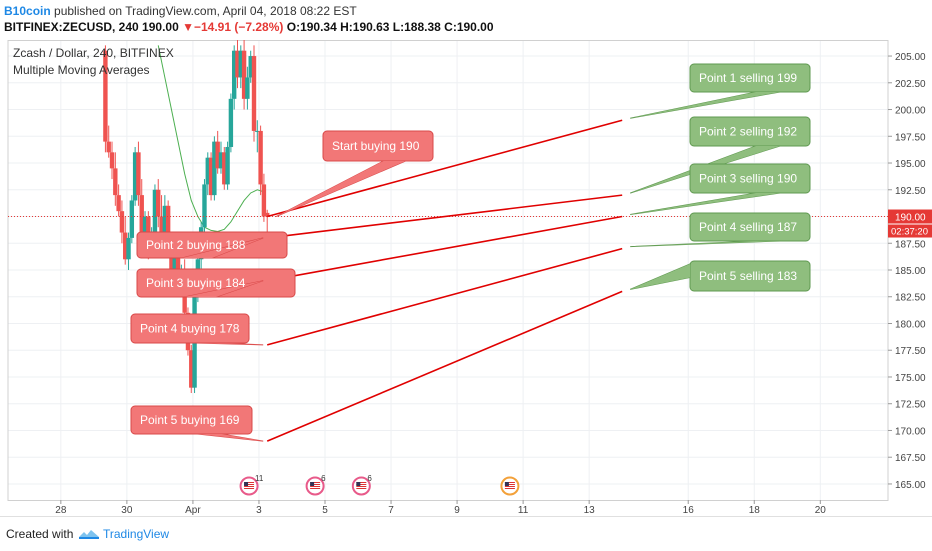 The image size is (932, 551). I want to click on buy-callout: Point 5 buying 169, so click(197, 423).